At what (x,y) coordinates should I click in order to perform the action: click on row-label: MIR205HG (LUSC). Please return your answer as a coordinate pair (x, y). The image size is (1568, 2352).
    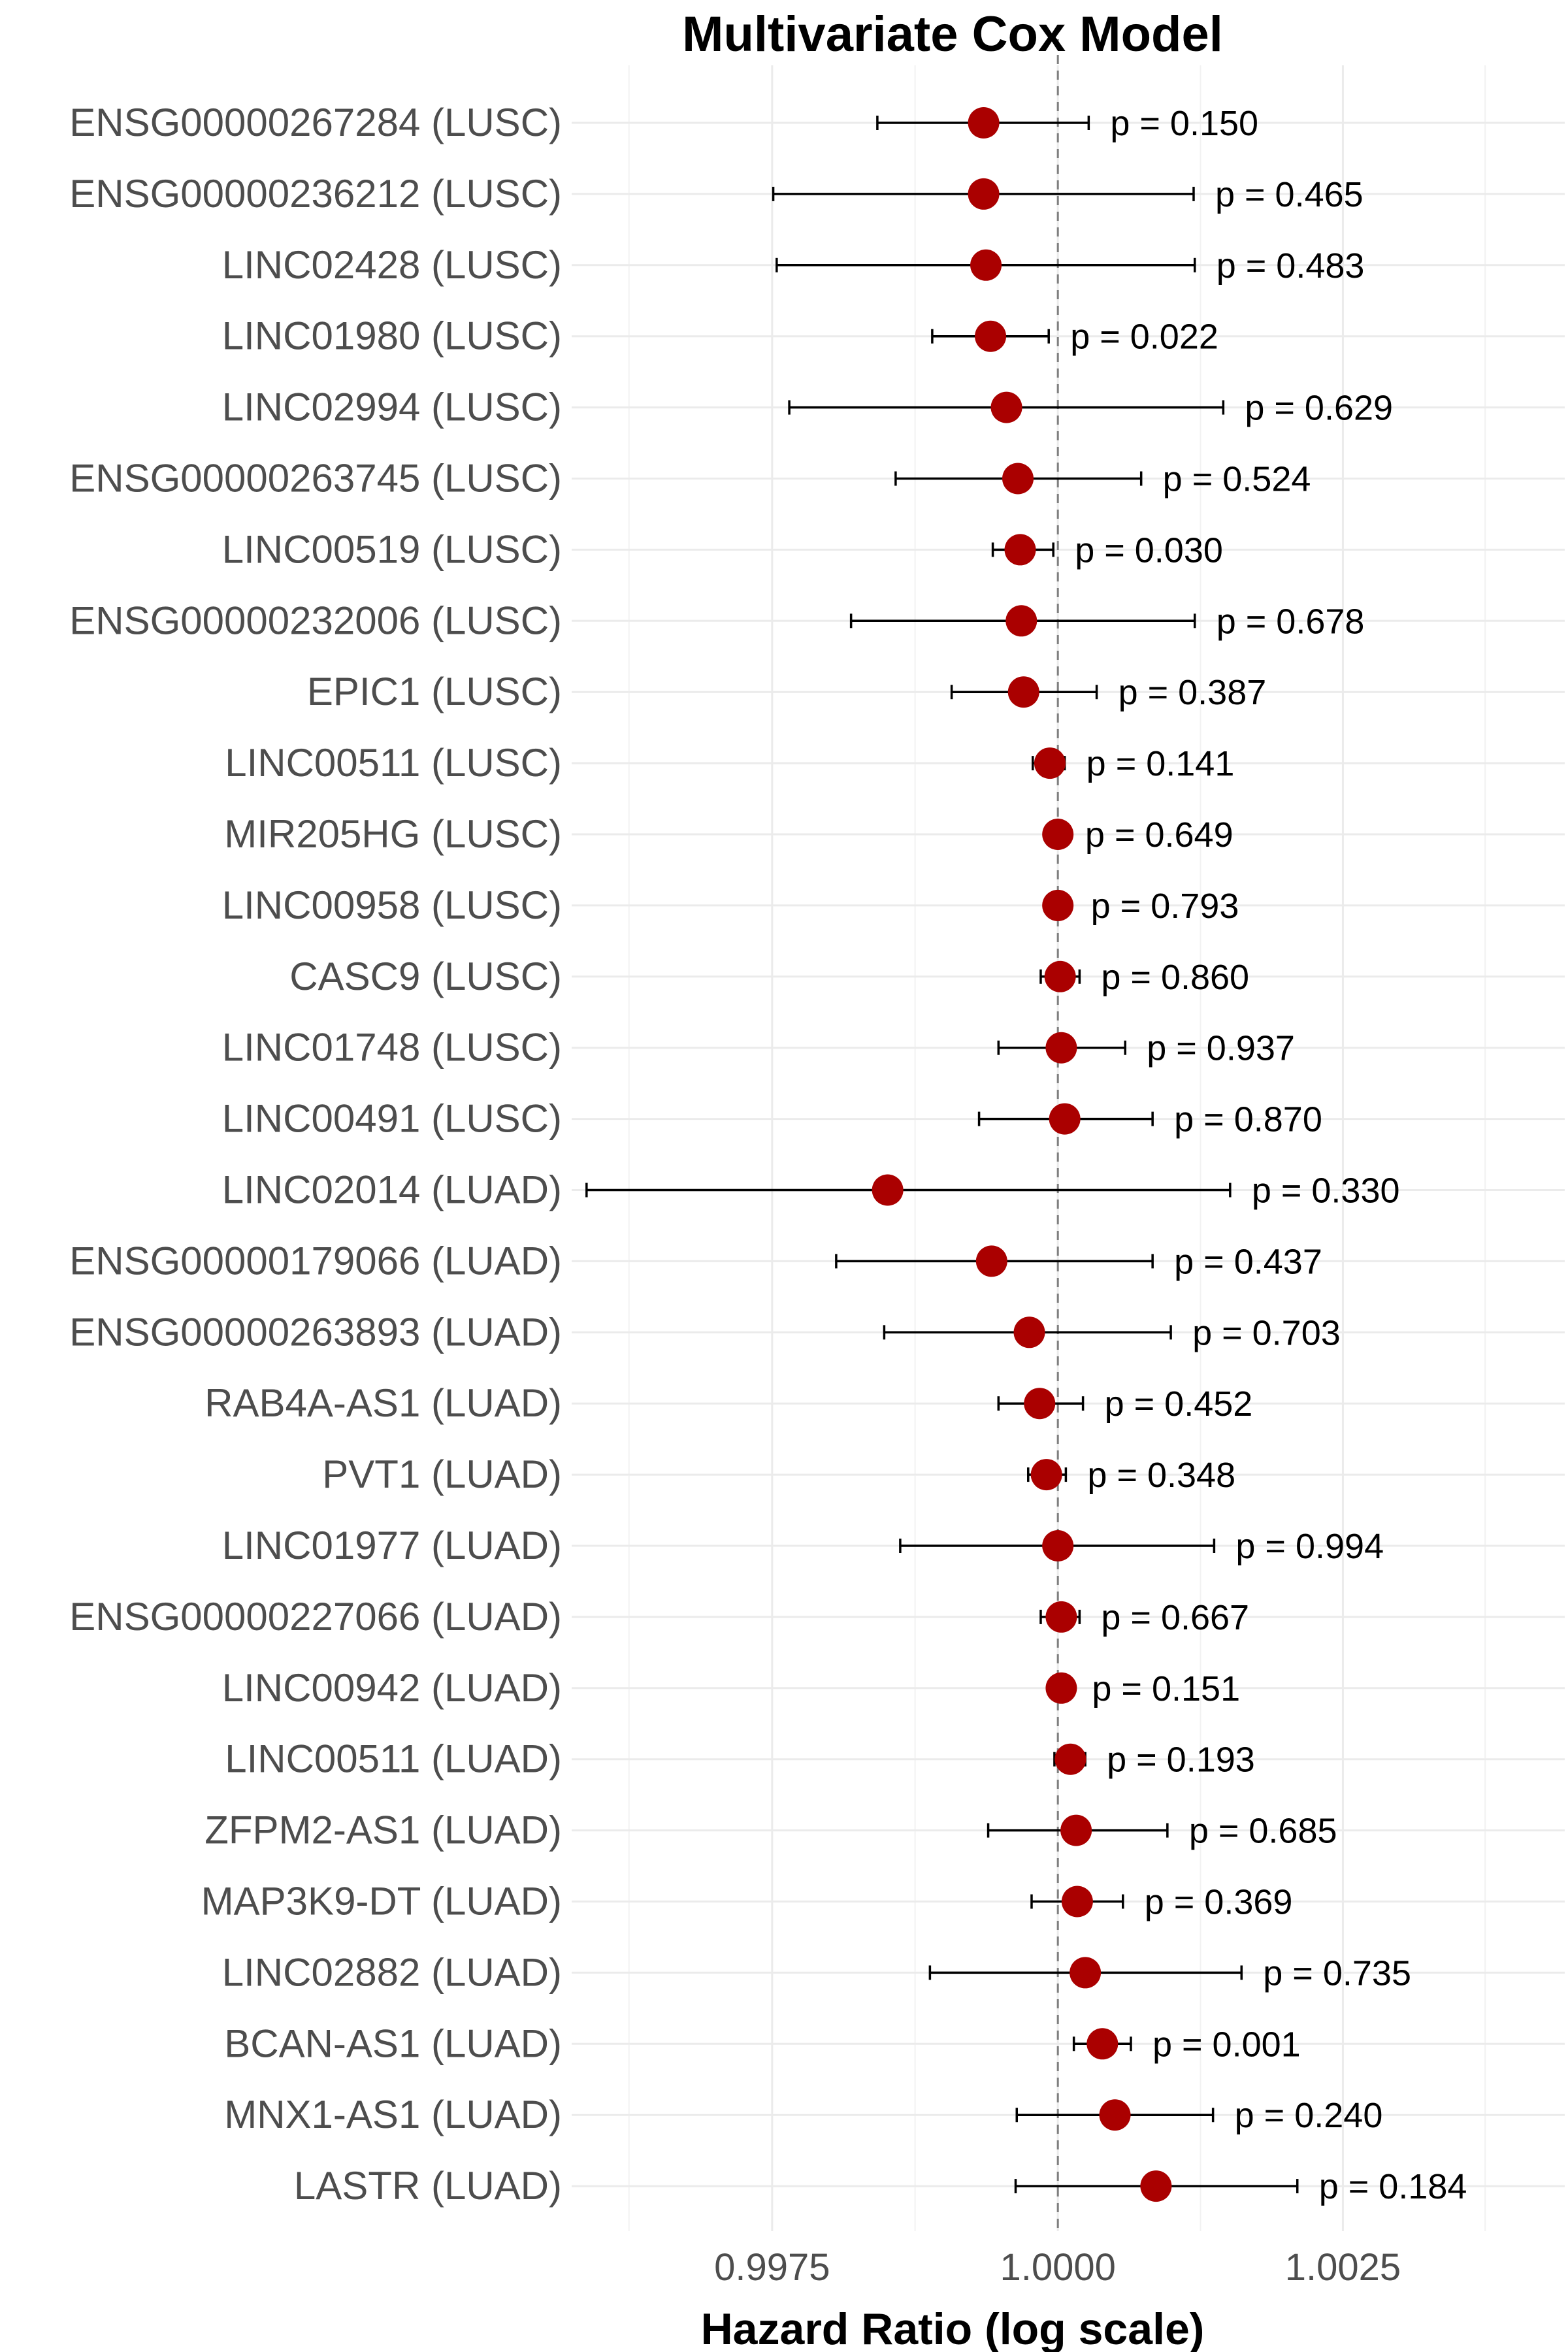
    Looking at the image, I should click on (393, 834).